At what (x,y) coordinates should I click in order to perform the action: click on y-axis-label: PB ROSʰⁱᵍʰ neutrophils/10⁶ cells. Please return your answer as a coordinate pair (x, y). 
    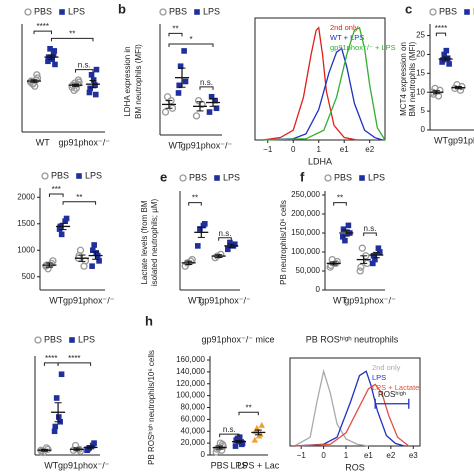
    Looking at the image, I should click on (151, 407).